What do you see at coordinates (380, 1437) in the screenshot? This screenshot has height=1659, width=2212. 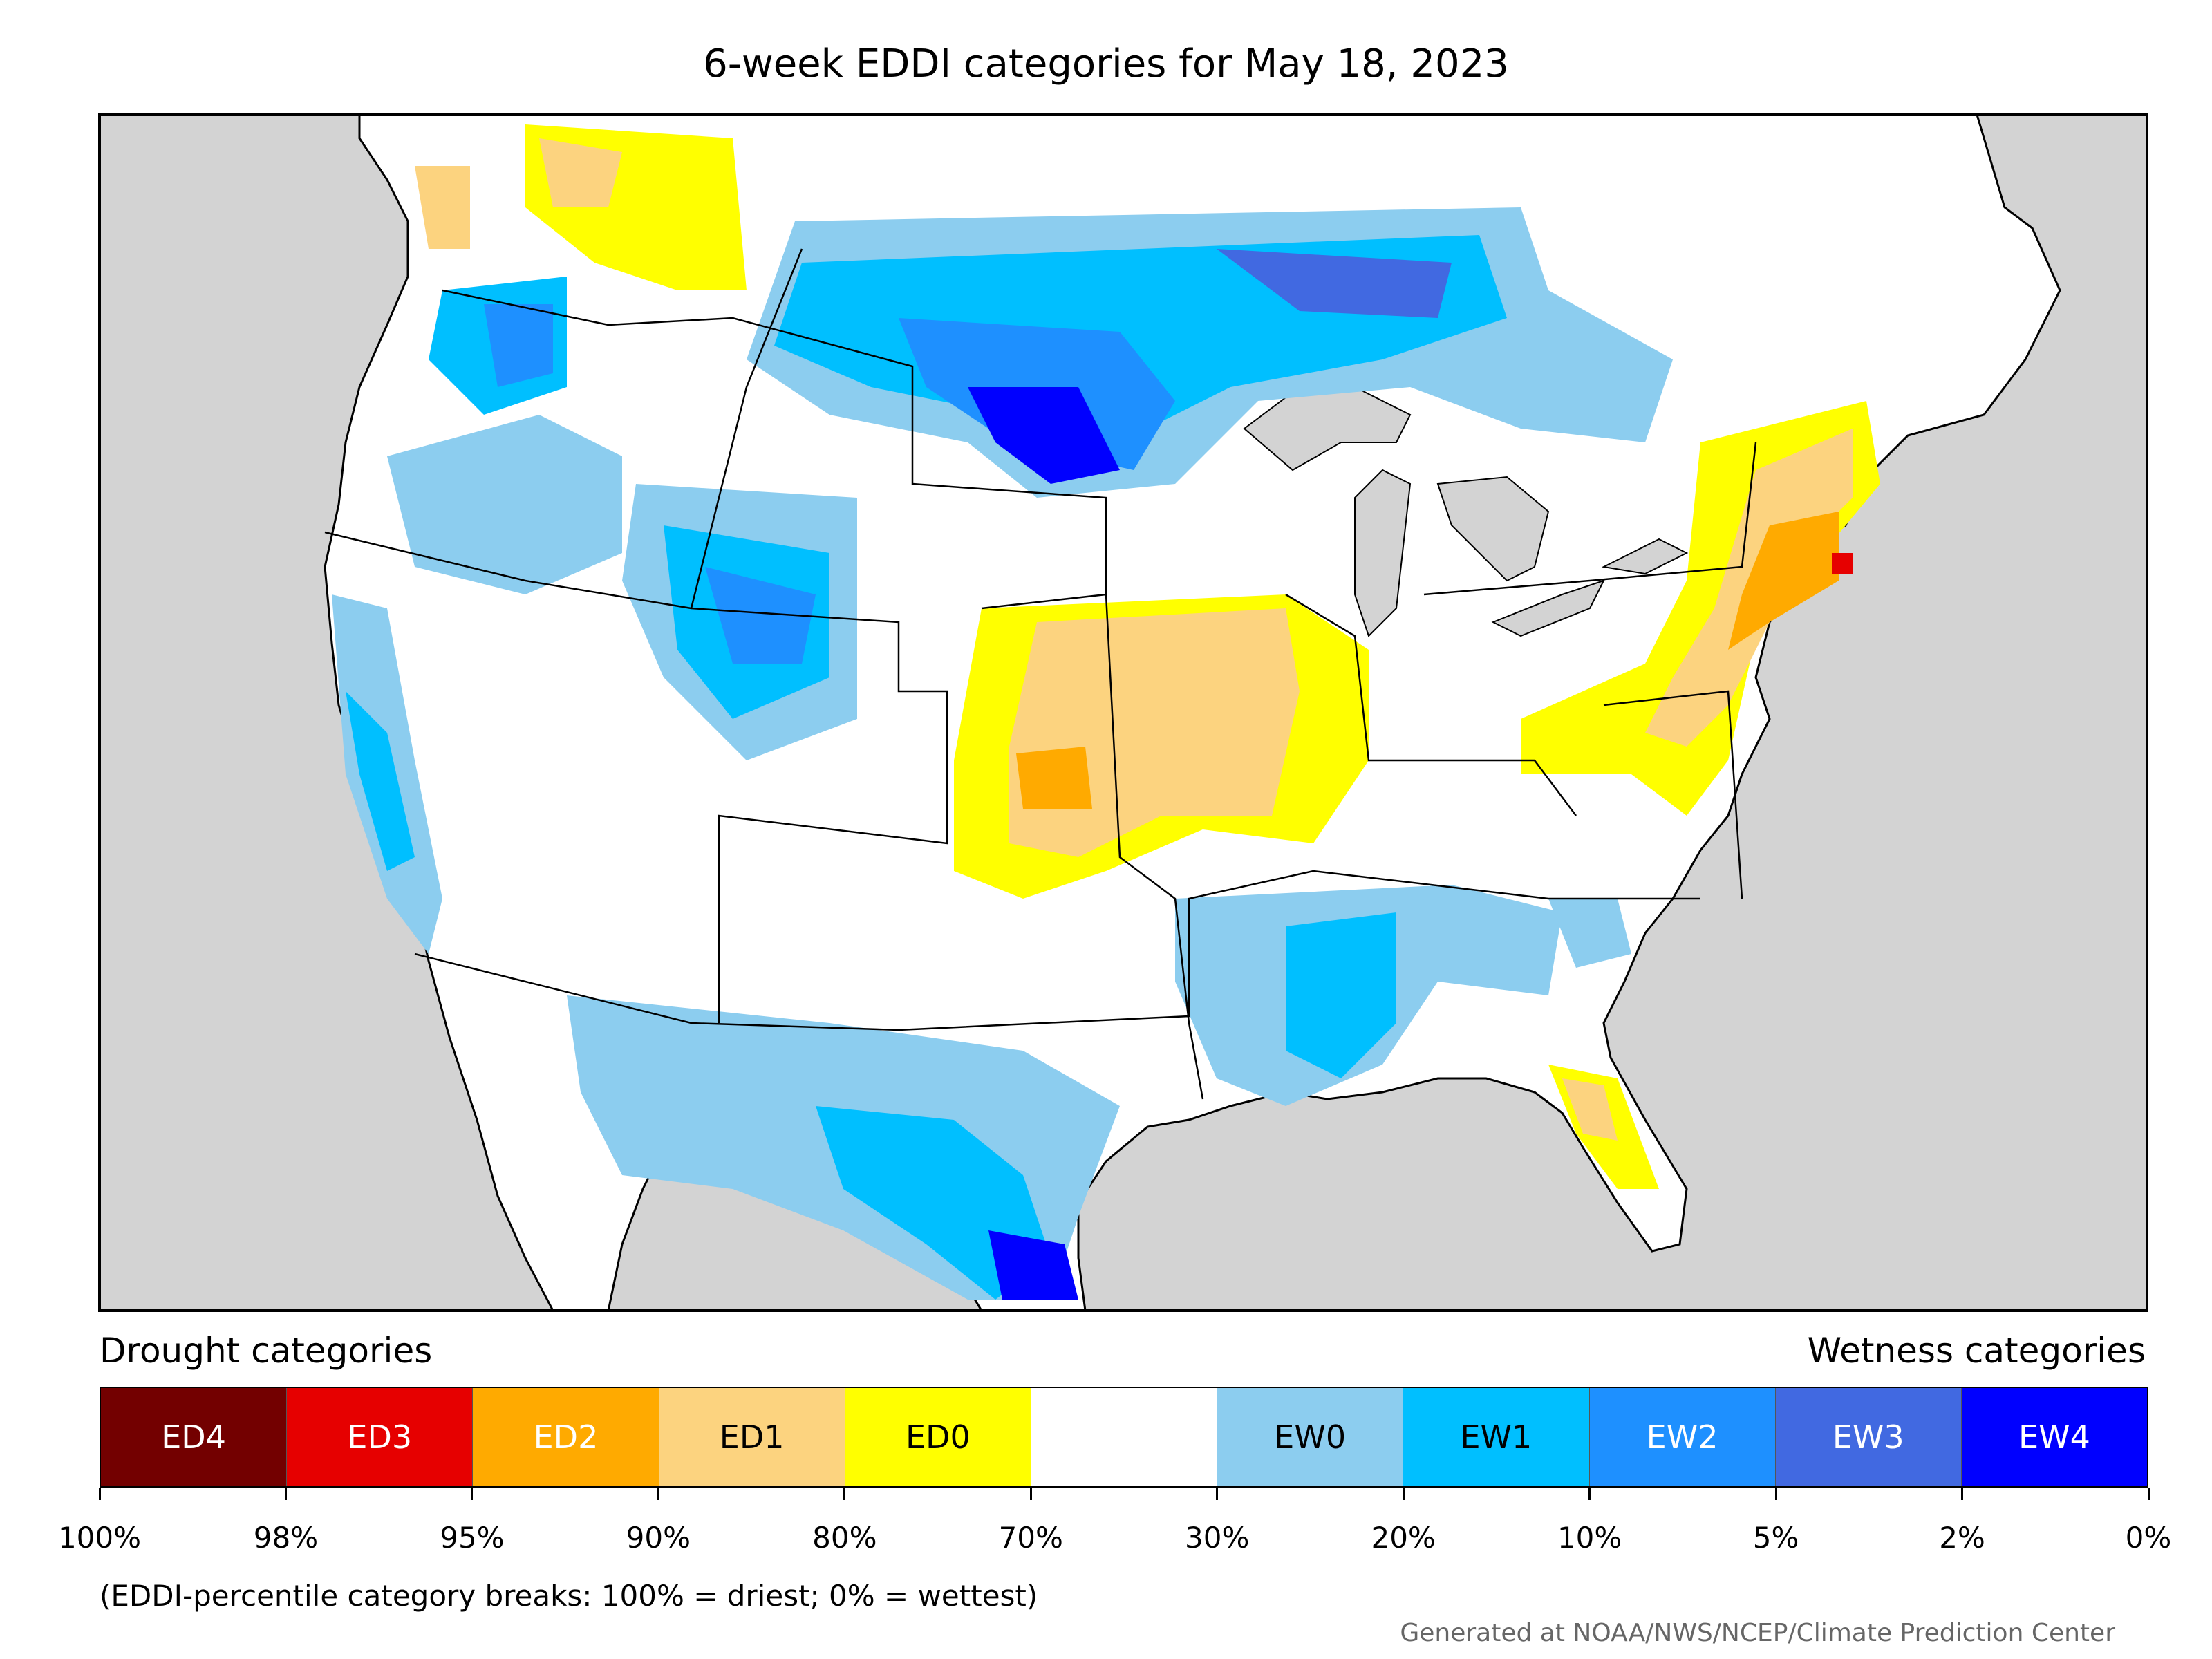 I see `category-swatch-ed3: ED3` at bounding box center [380, 1437].